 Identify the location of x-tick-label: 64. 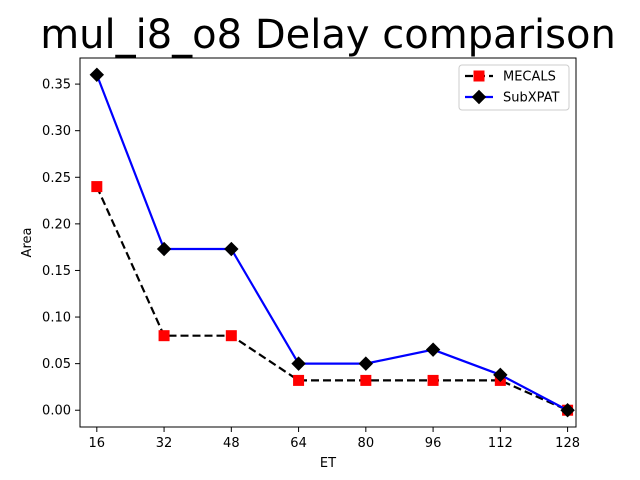
(298, 443).